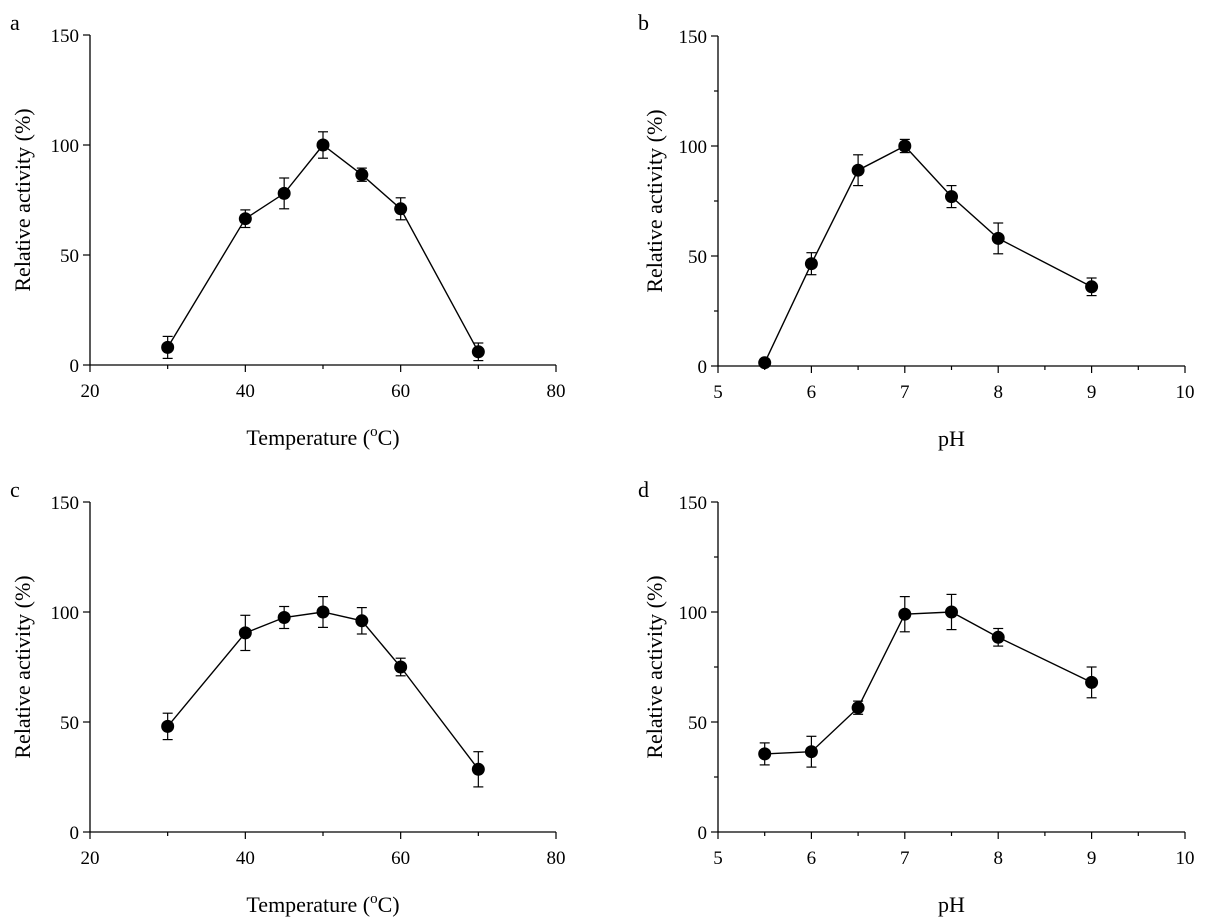 The height and width of the screenshot is (920, 1215). Describe the element at coordinates (15, 489) in the screenshot. I see `panel-label: c` at that location.